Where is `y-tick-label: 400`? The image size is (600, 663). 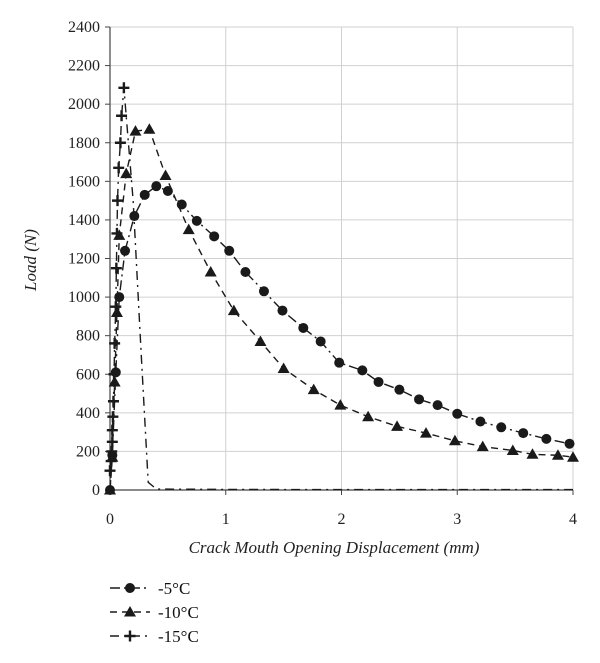 y-tick-label: 400 is located at coordinates (88, 413).